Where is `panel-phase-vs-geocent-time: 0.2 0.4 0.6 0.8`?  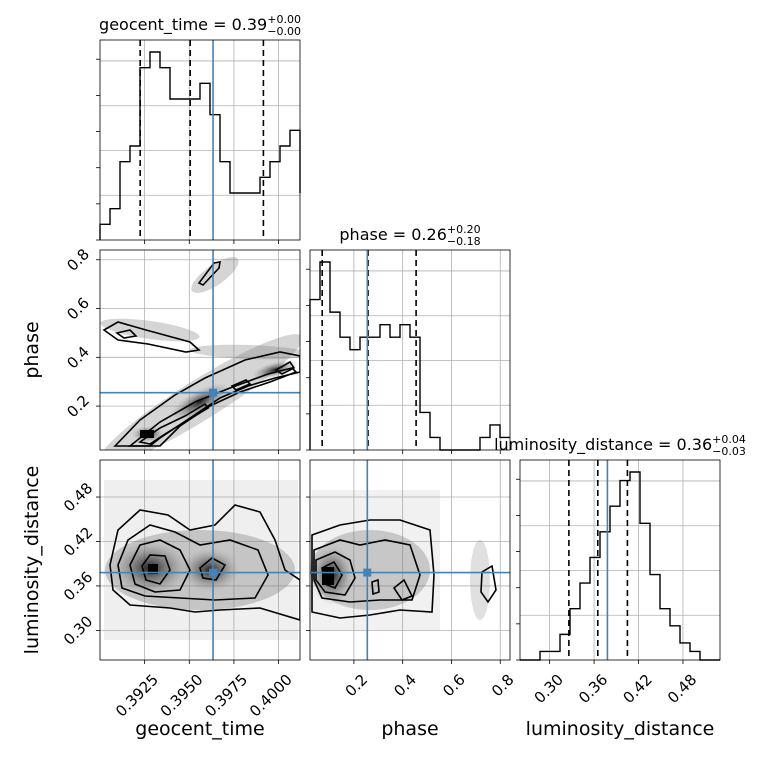 panel-phase-vs-geocent-time: 0.2 0.4 0.6 0.8 is located at coordinates (182, 349).